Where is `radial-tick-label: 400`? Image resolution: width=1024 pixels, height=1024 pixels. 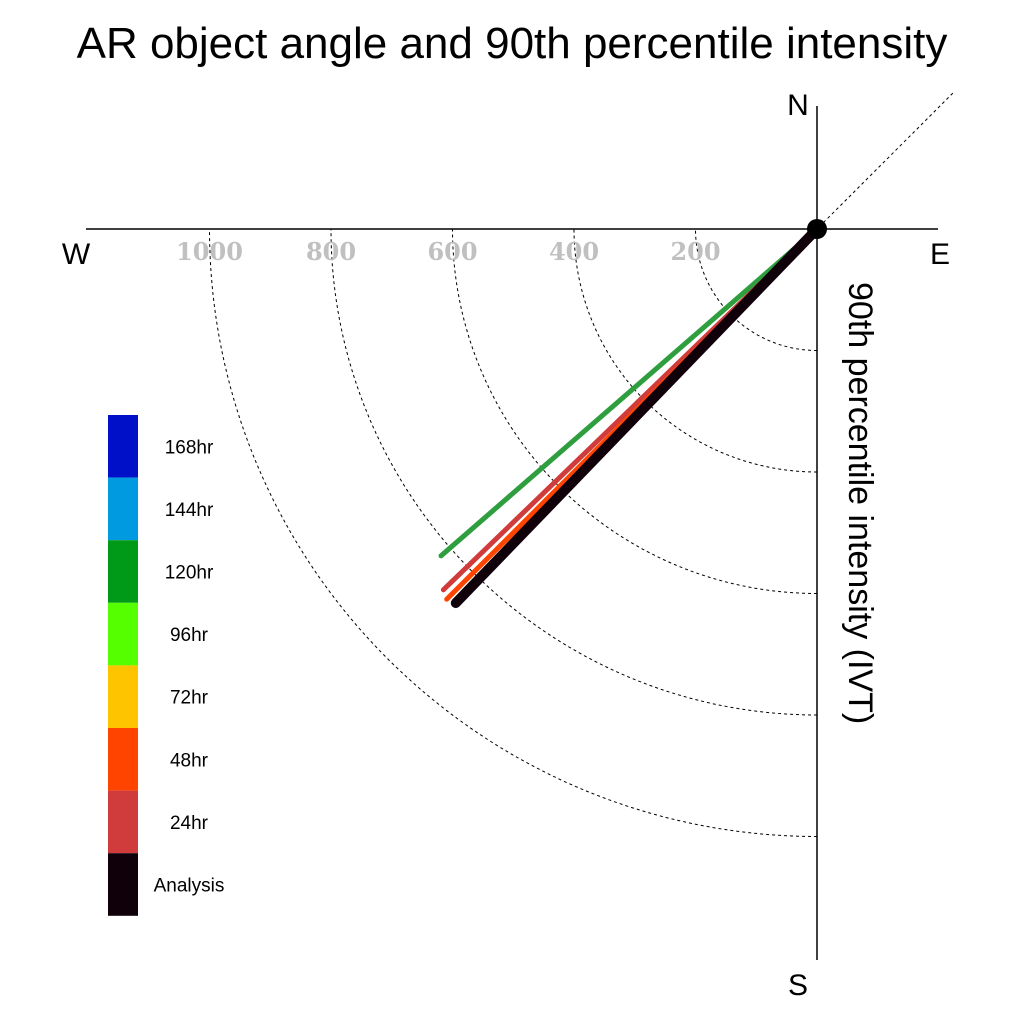
radial-tick-label: 400 is located at coordinates (574, 251).